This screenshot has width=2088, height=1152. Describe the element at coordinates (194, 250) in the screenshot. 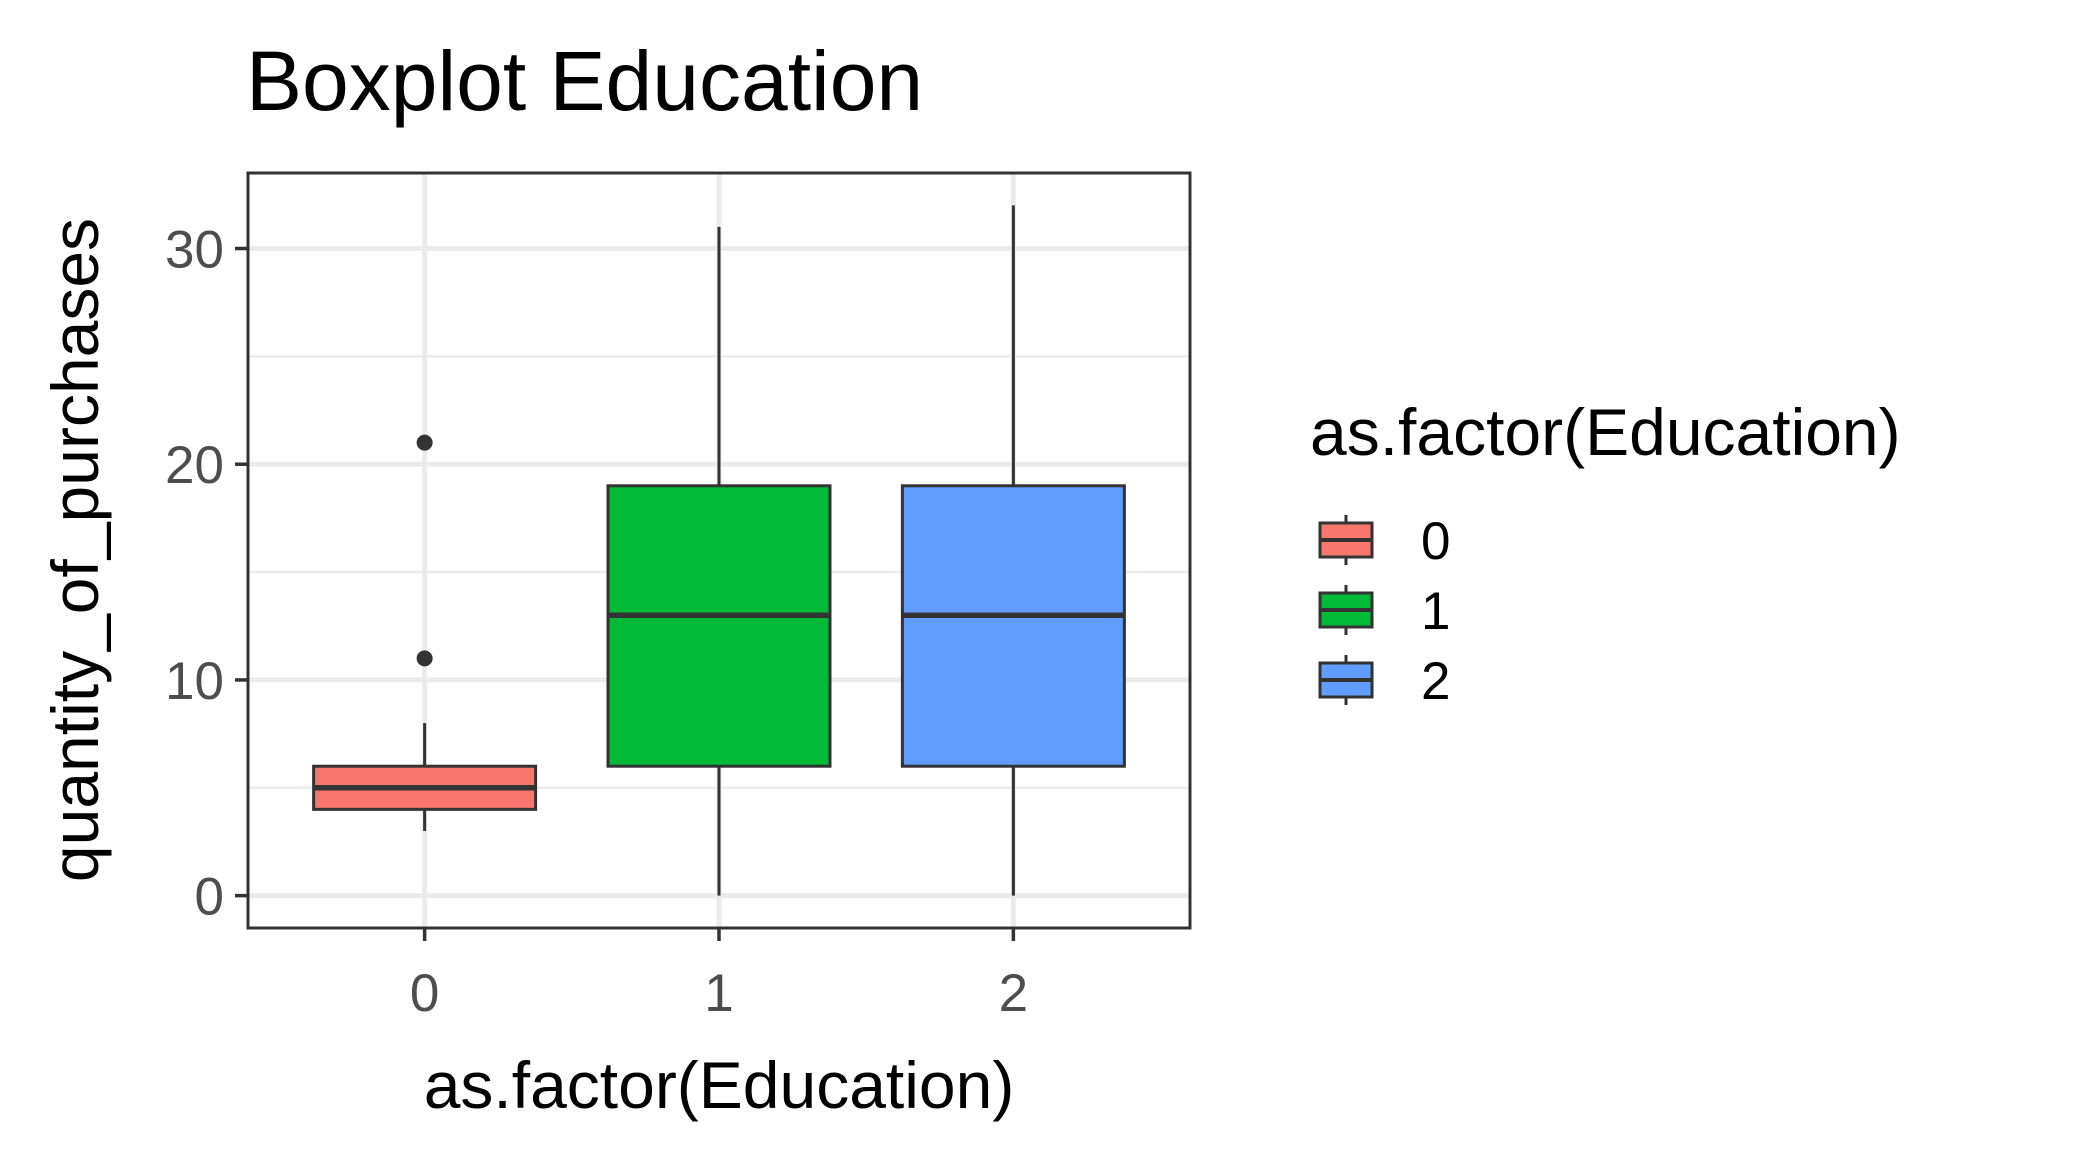

I see `y-tick-label: 30` at that location.